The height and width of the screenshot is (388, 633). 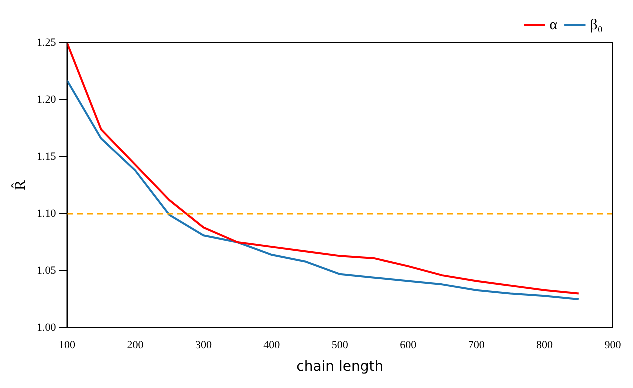 I want to click on y-axis-title: R̂, so click(x=19, y=185).